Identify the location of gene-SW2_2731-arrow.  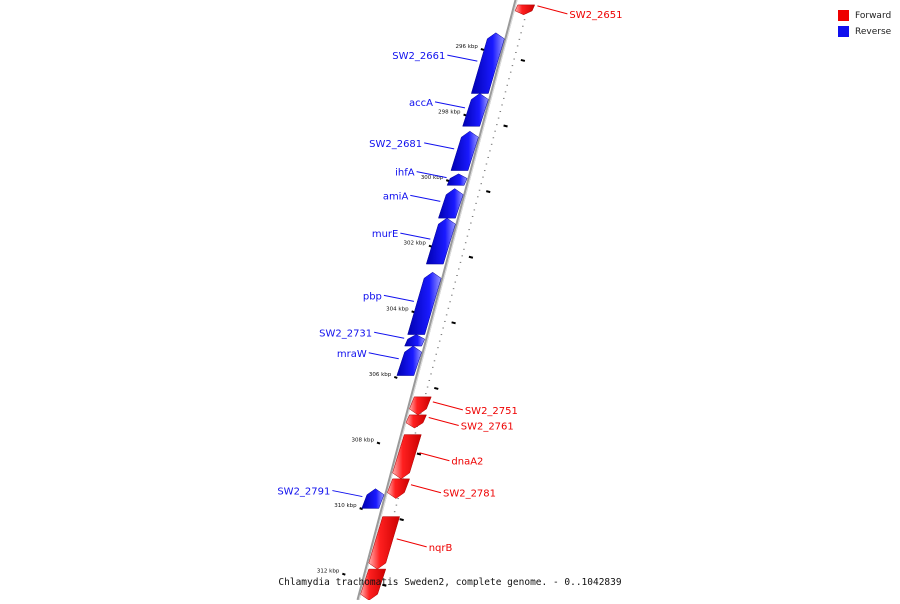
(414, 340).